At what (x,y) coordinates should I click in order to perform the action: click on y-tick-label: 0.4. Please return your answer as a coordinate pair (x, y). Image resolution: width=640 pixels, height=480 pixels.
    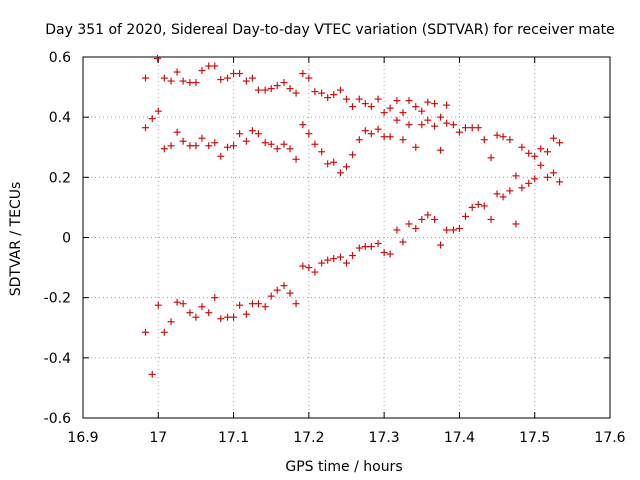
    Looking at the image, I should click on (60, 118).